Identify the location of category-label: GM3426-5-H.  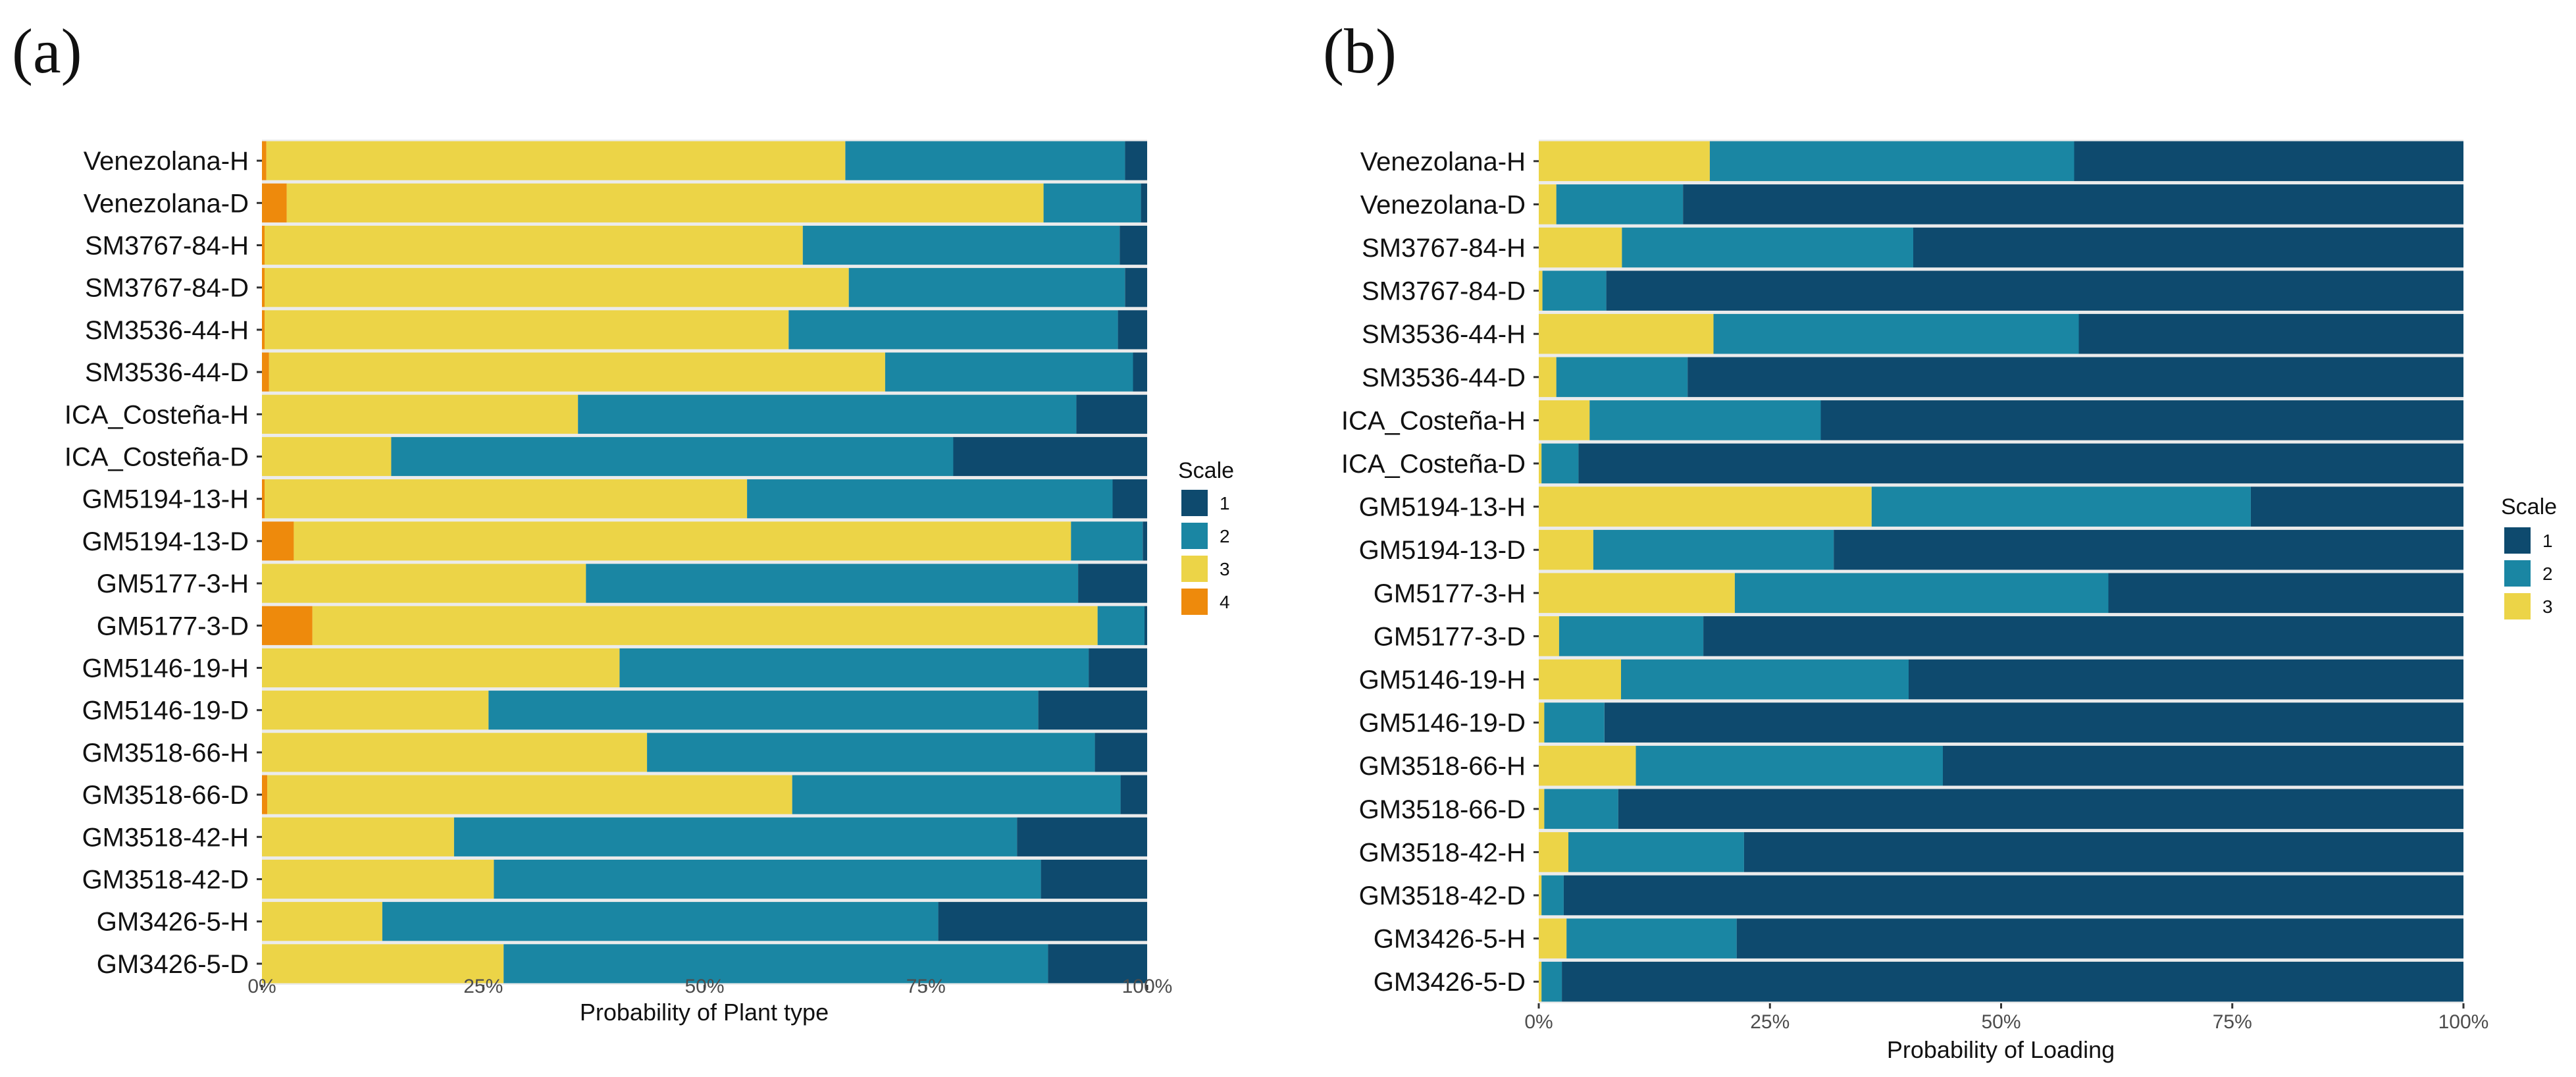
(1450, 940).